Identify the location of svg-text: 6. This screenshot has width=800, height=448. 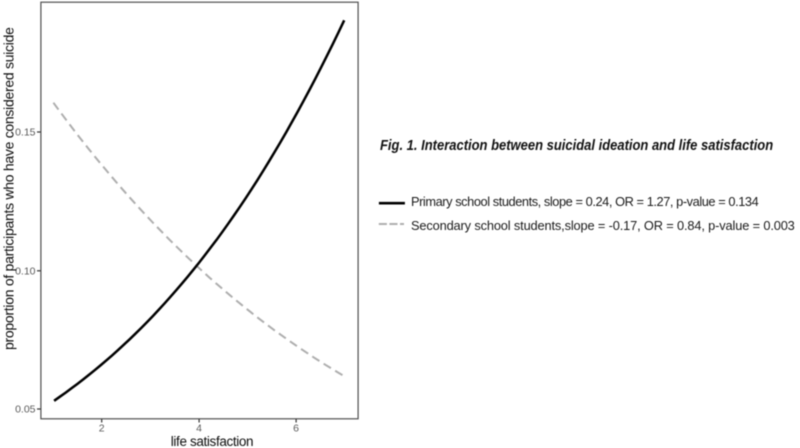
(296, 429).